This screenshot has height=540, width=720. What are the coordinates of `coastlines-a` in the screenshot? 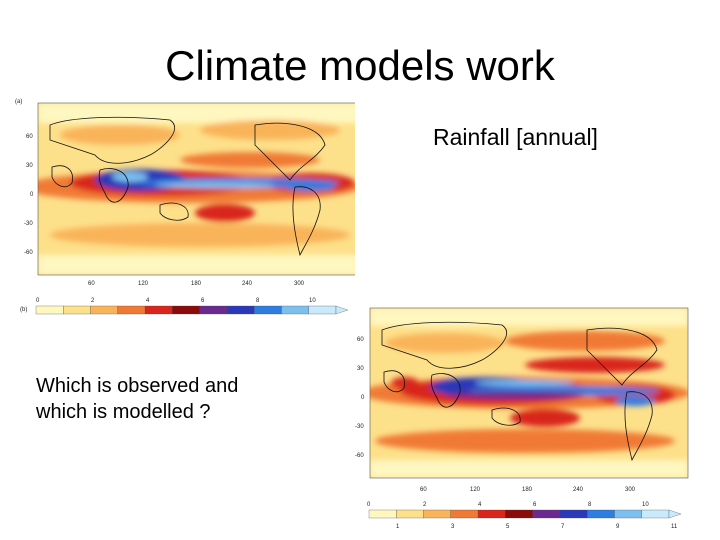 It's located at (187, 186).